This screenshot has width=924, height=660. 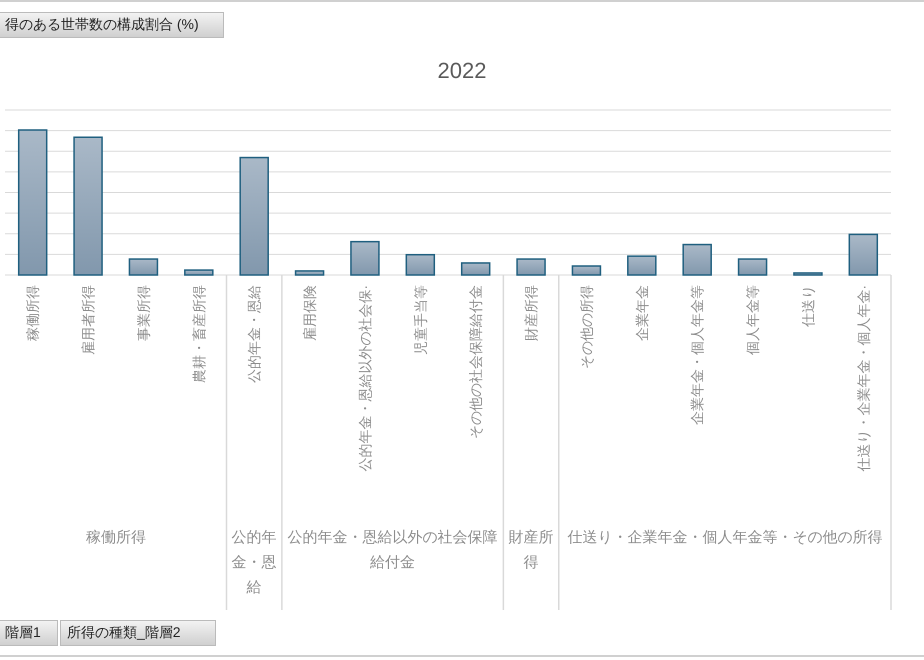 What do you see at coordinates (863, 379) in the screenshot?
I see `x-tick-label: 仕送り・企業年金・個人年金·` at bounding box center [863, 379].